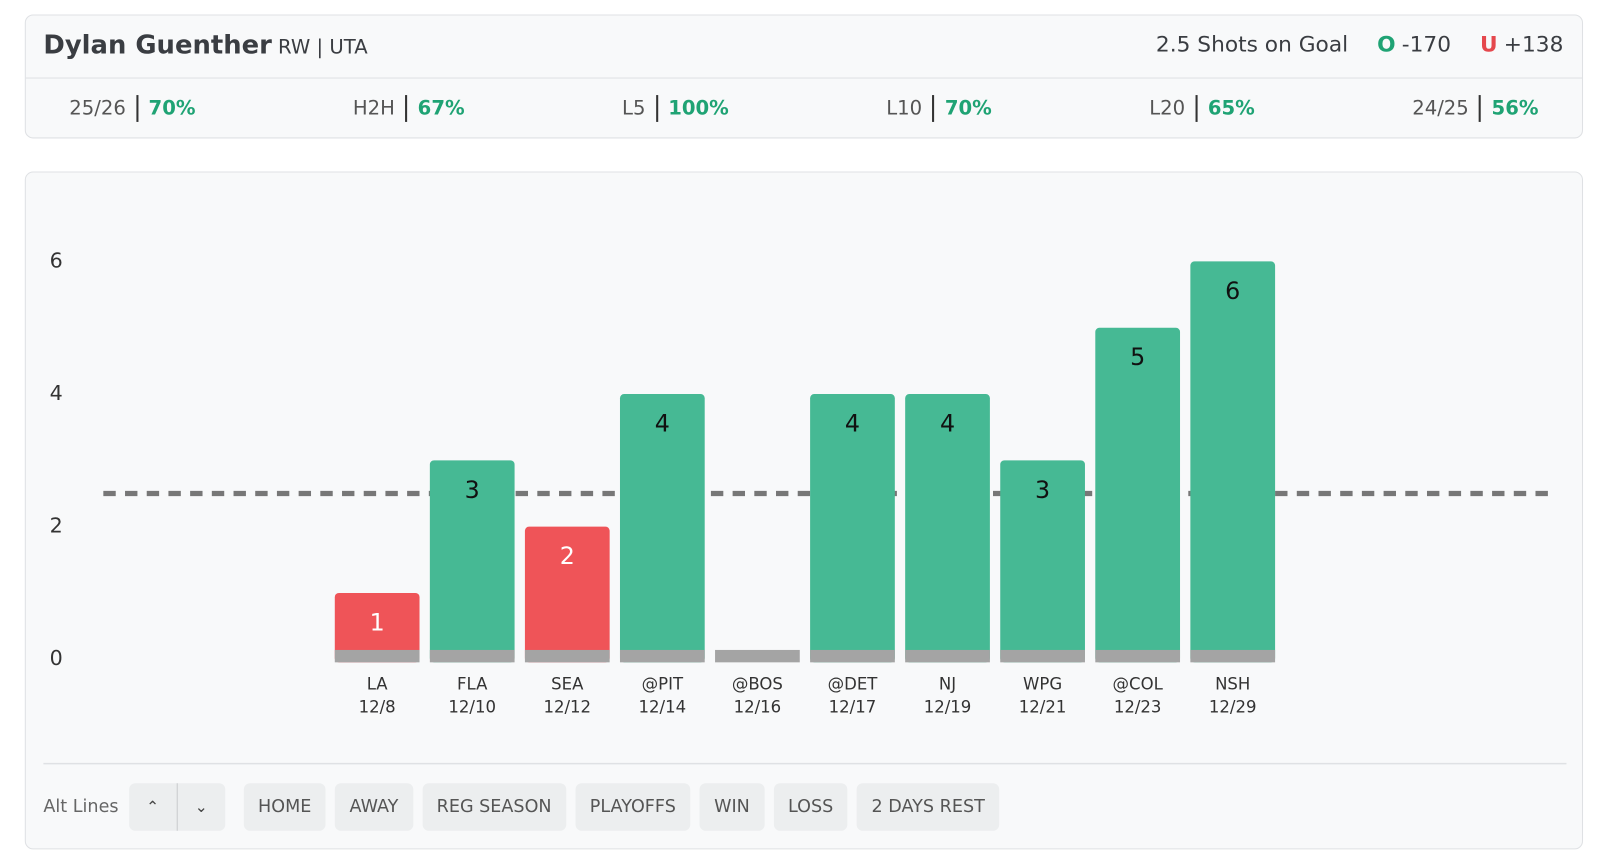  Describe the element at coordinates (757, 684) in the screenshot. I see `x-tick-label: @BOS` at that location.